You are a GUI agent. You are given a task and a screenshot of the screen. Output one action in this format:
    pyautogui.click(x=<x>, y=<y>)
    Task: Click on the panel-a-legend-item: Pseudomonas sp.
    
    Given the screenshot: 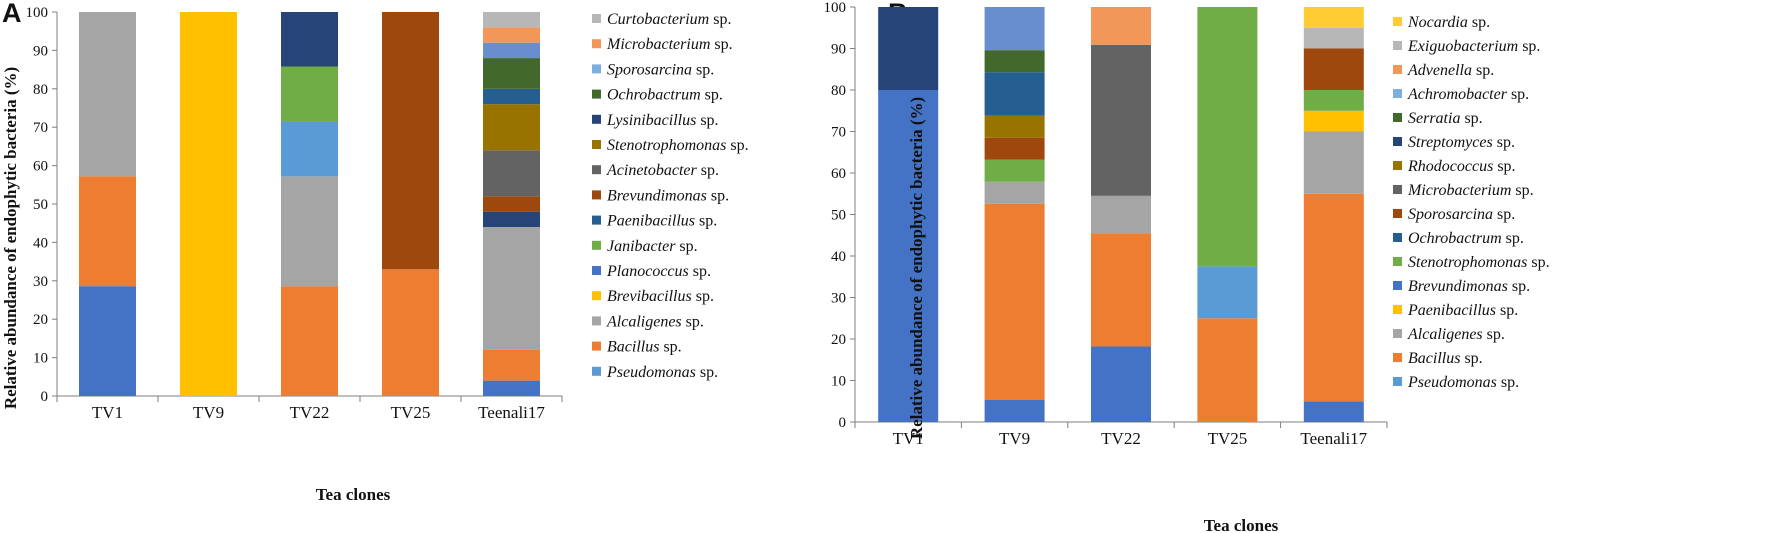 What is the action you would take?
    pyautogui.click(x=655, y=372)
    